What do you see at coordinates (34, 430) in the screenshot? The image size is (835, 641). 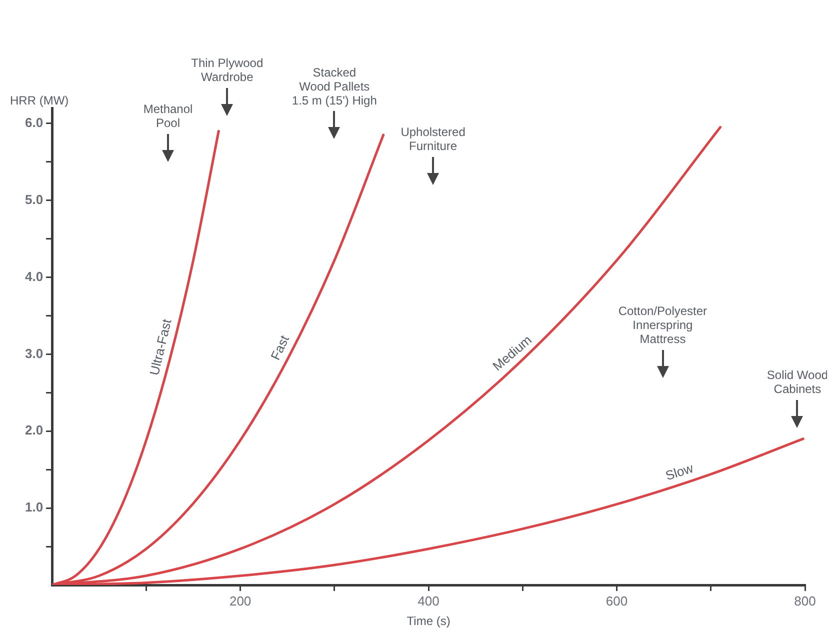 I see `y-tick-label: 2.0` at bounding box center [34, 430].